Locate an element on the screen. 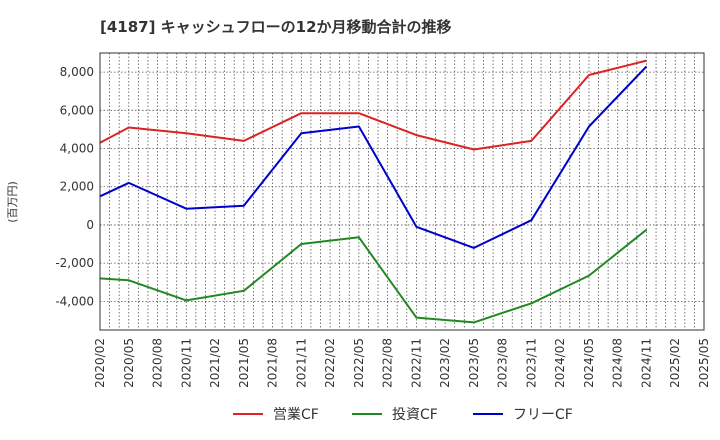 This screenshot has width=720, height=440. y-tick-label: 8,000 is located at coordinates (77, 72).